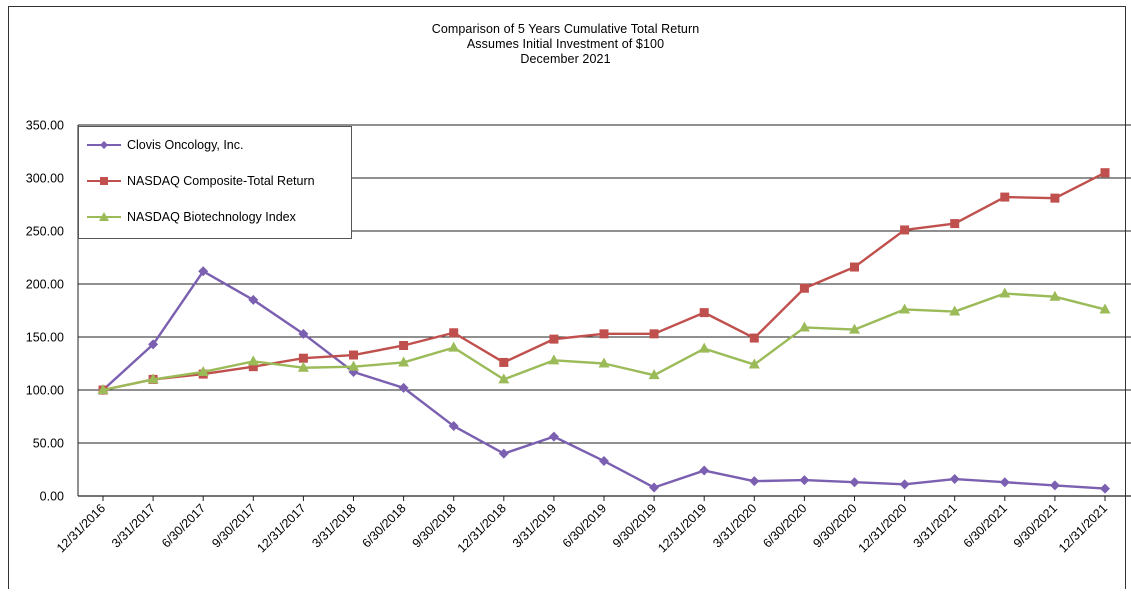 This screenshot has width=1131, height=594. I want to click on chart-subtitle: Assumes Initial Investment of $100, so click(565, 44).